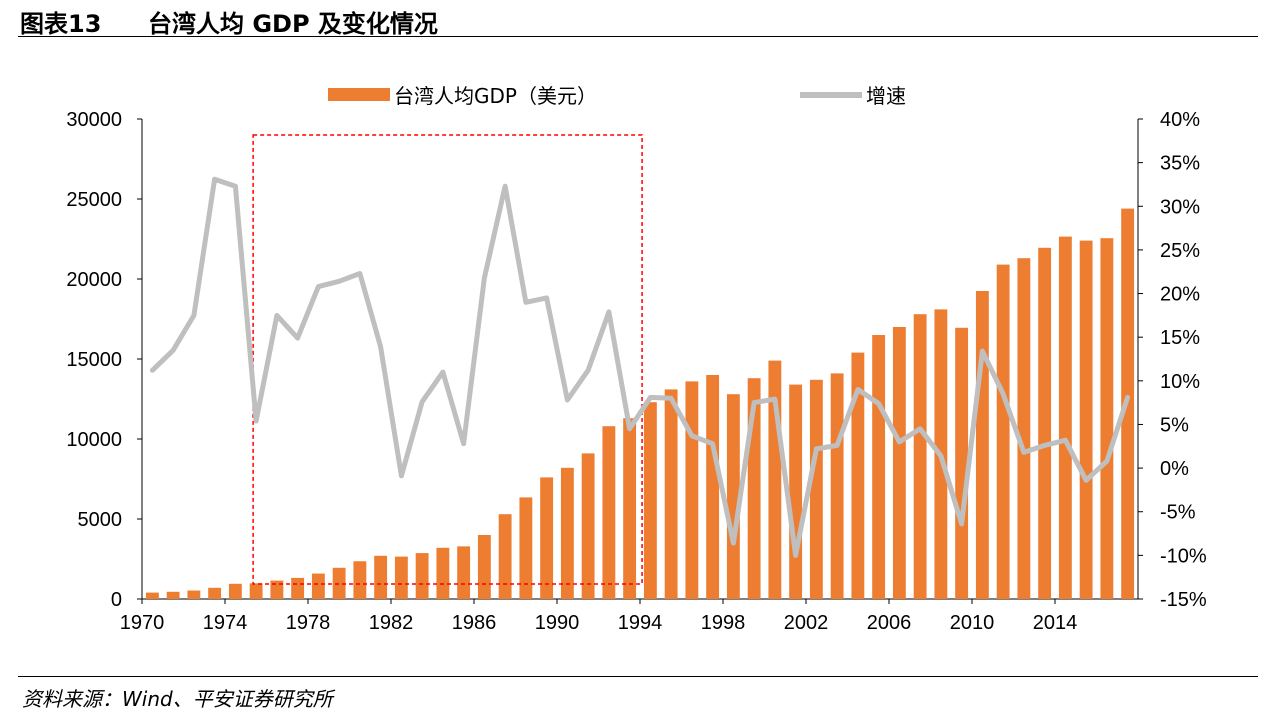 Image resolution: width=1281 pixels, height=712 pixels. Describe the element at coordinates (1180, 164) in the screenshot. I see `right-axis-tick-label: 35%` at that location.